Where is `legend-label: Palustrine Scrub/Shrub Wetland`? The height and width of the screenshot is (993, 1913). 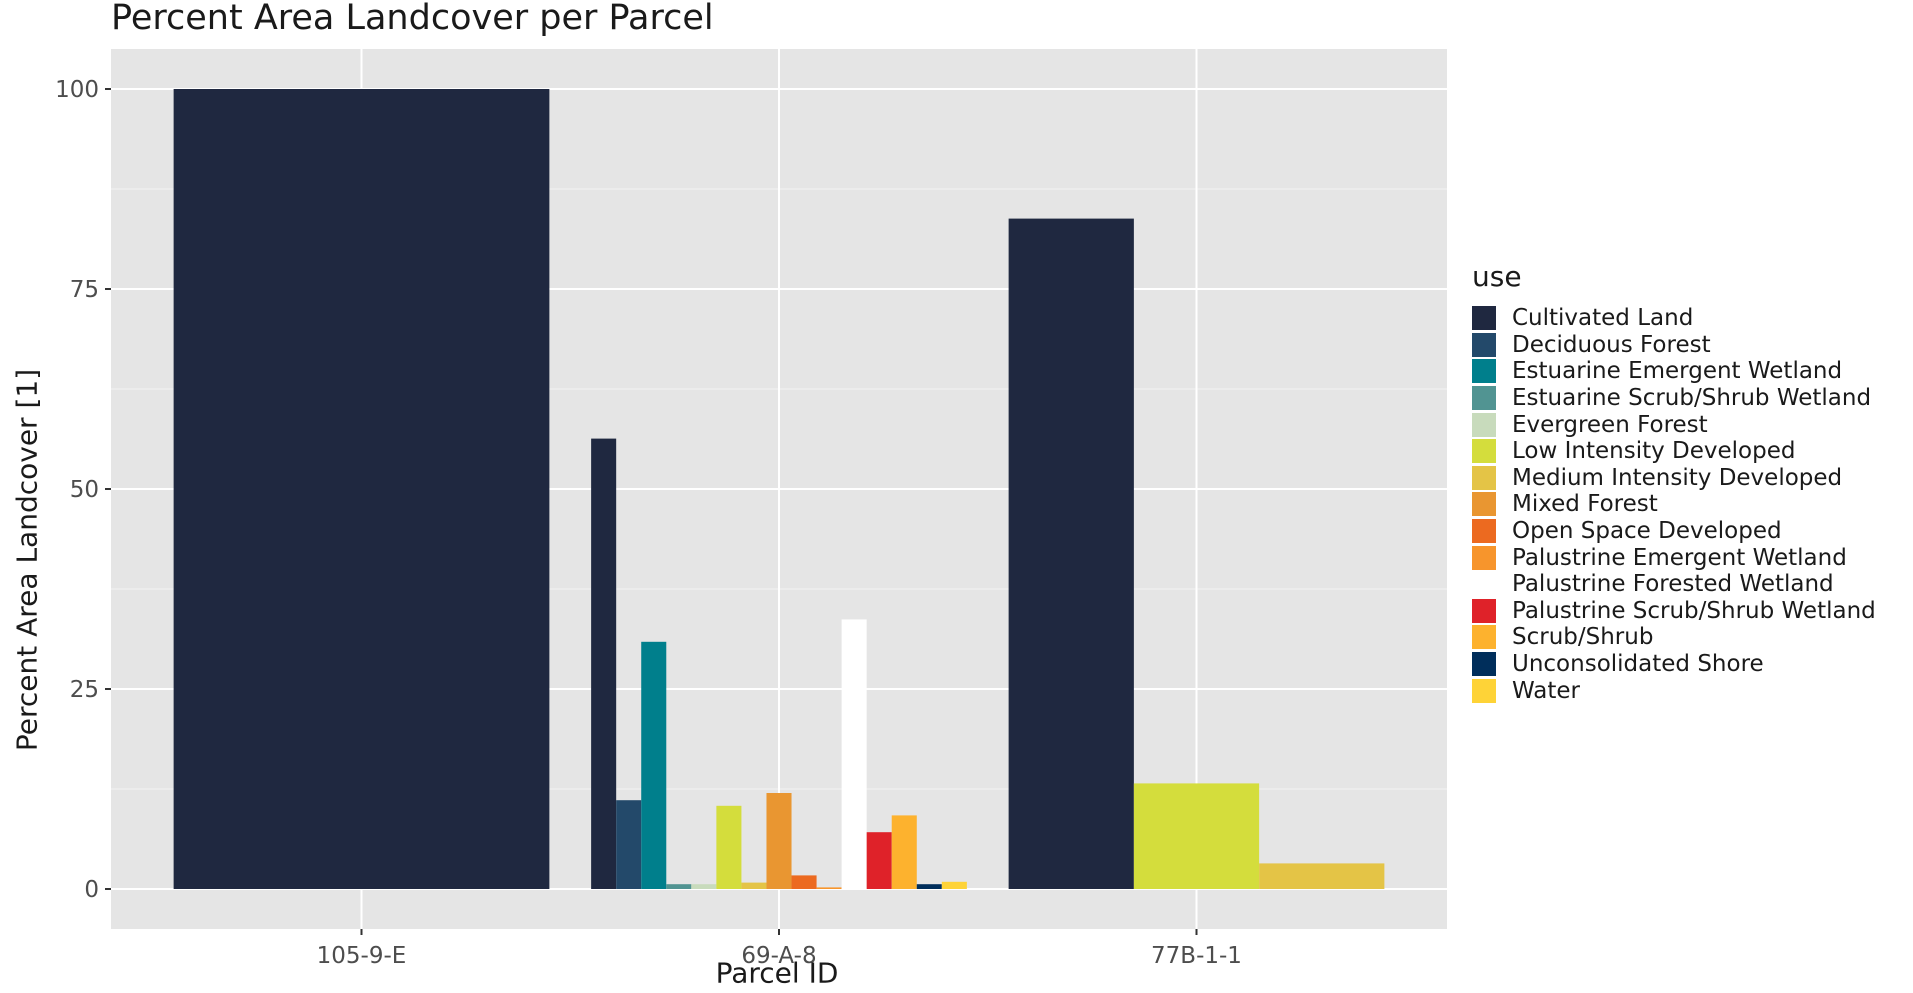 legend-label: Palustrine Scrub/Shrub Wetland is located at coordinates (1694, 610).